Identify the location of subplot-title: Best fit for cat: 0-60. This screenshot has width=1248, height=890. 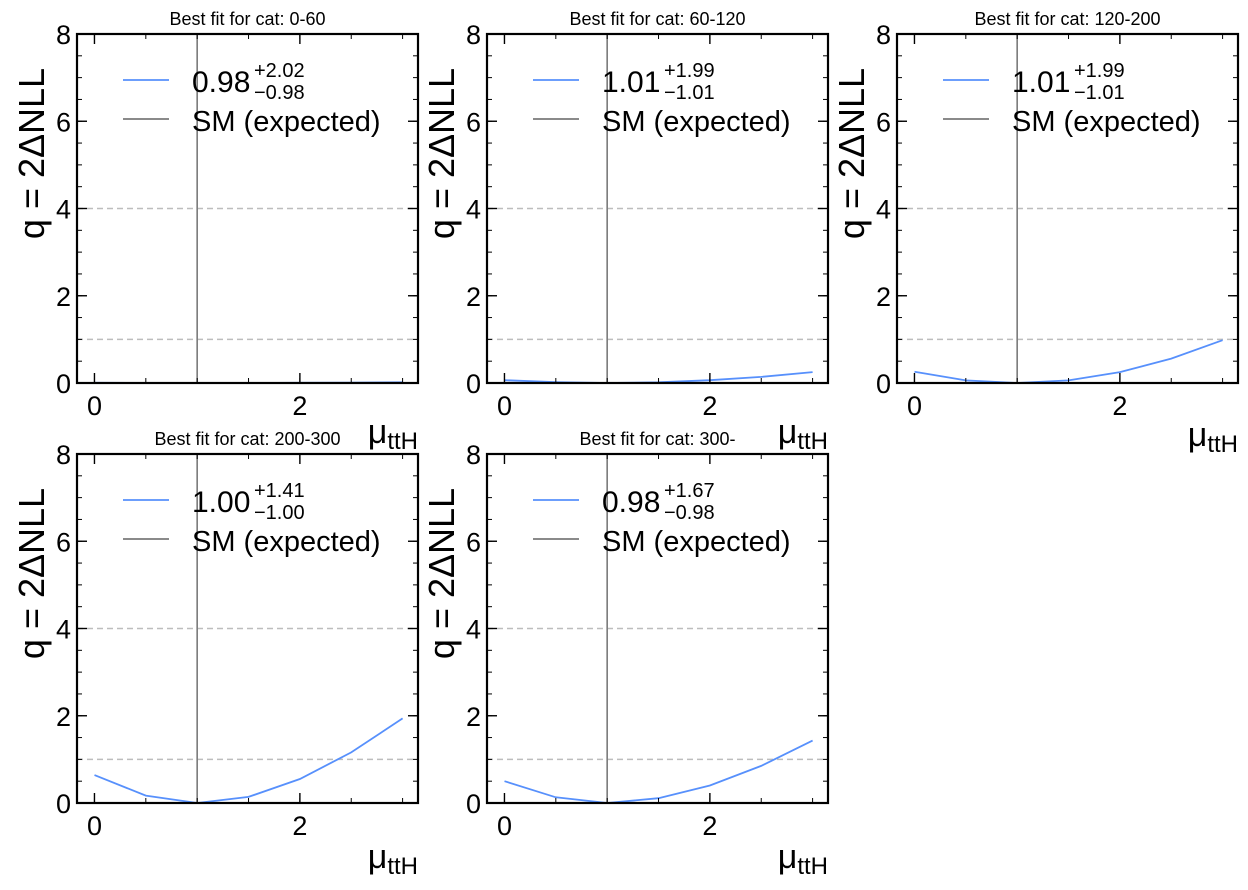
(247, 19).